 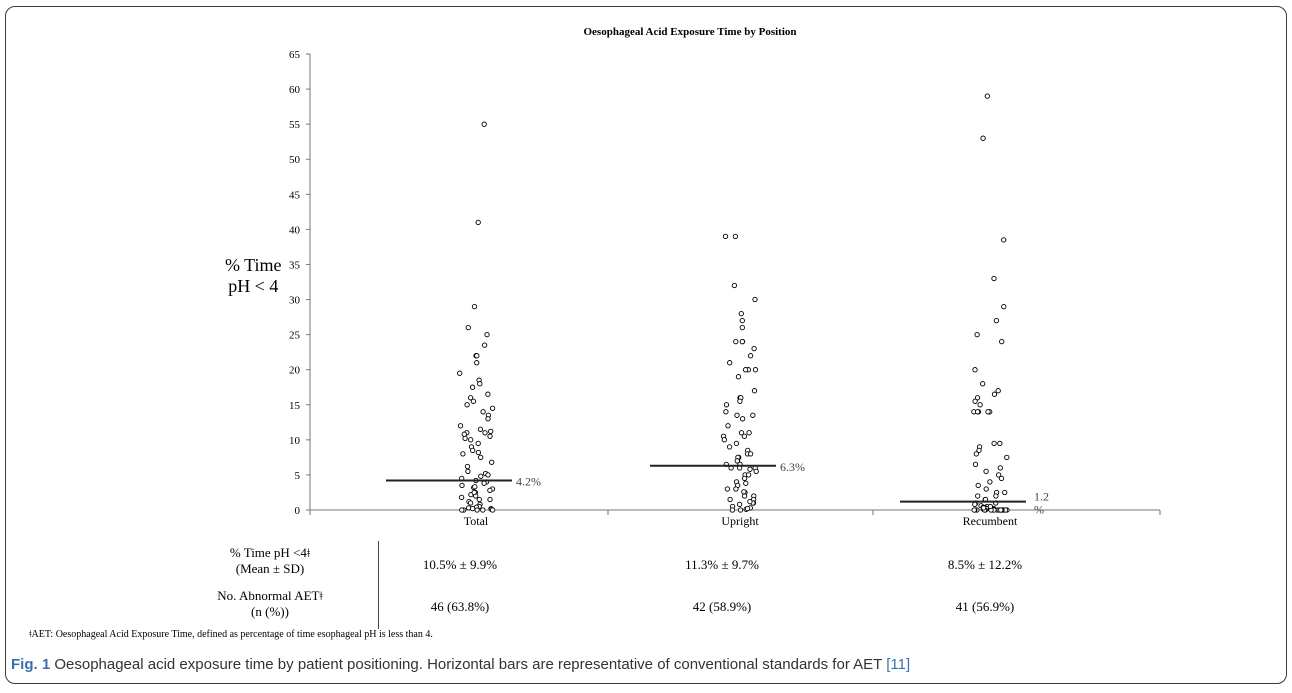 What do you see at coordinates (295, 230) in the screenshot?
I see `y-tick-label: 40` at bounding box center [295, 230].